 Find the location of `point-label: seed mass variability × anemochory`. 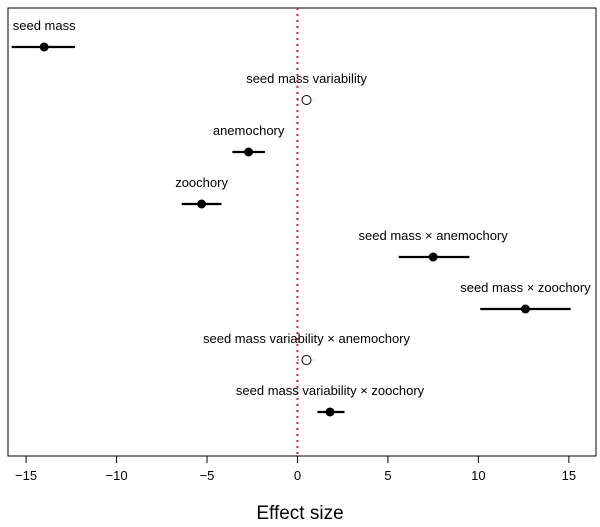

point-label: seed mass variability × anemochory is located at coordinates (307, 338).